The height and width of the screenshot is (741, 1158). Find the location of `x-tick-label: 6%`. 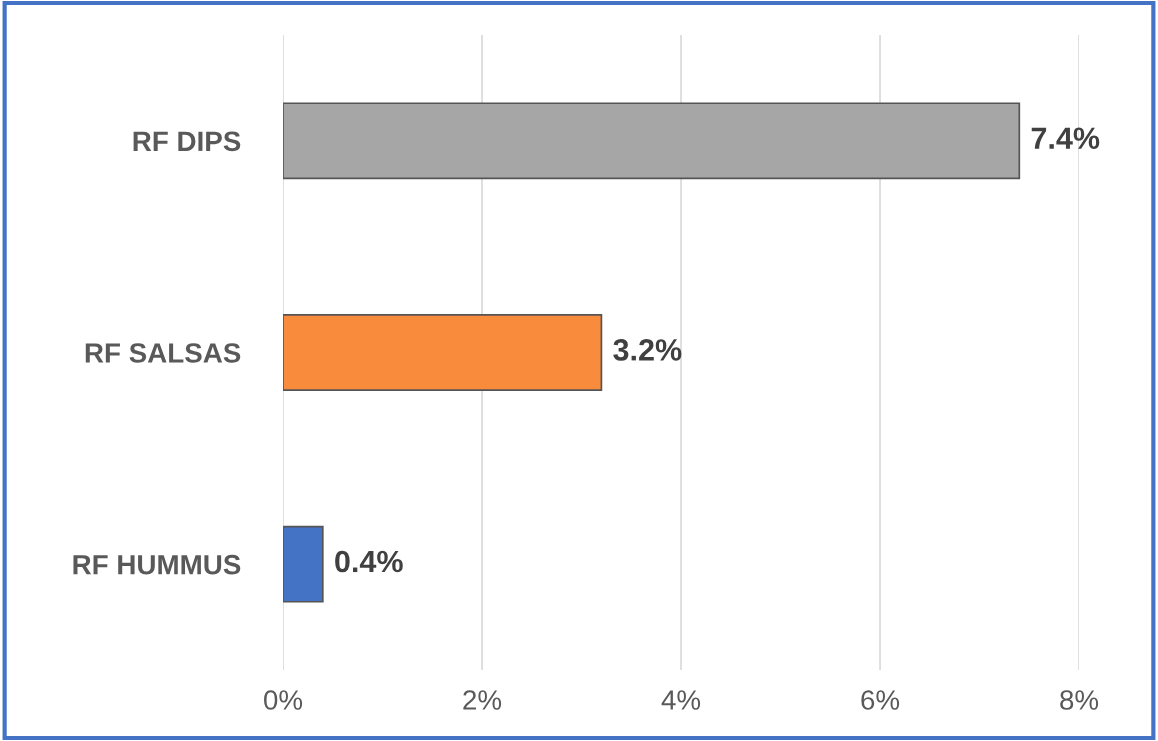

x-tick-label: 6% is located at coordinates (880, 700).